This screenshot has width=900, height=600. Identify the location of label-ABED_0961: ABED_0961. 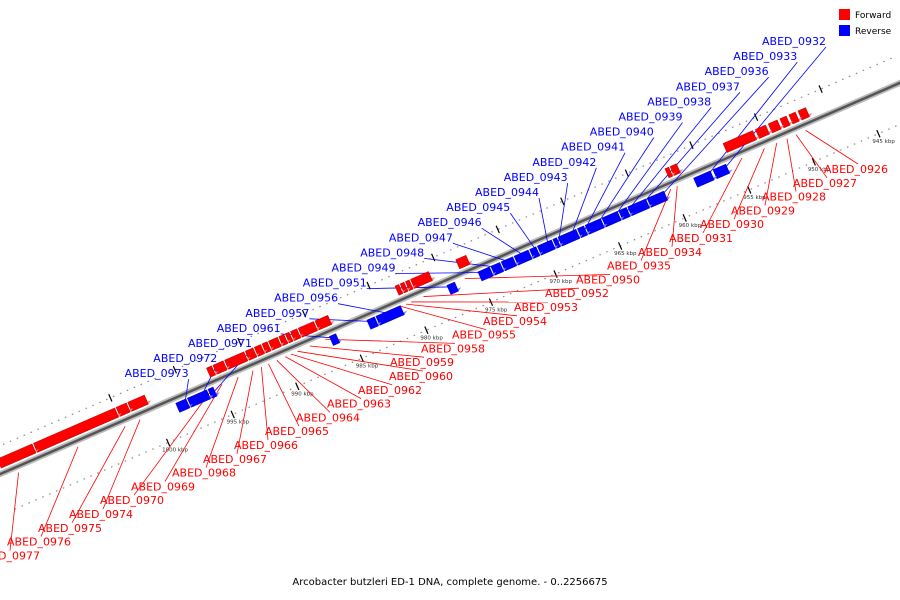
(249, 328).